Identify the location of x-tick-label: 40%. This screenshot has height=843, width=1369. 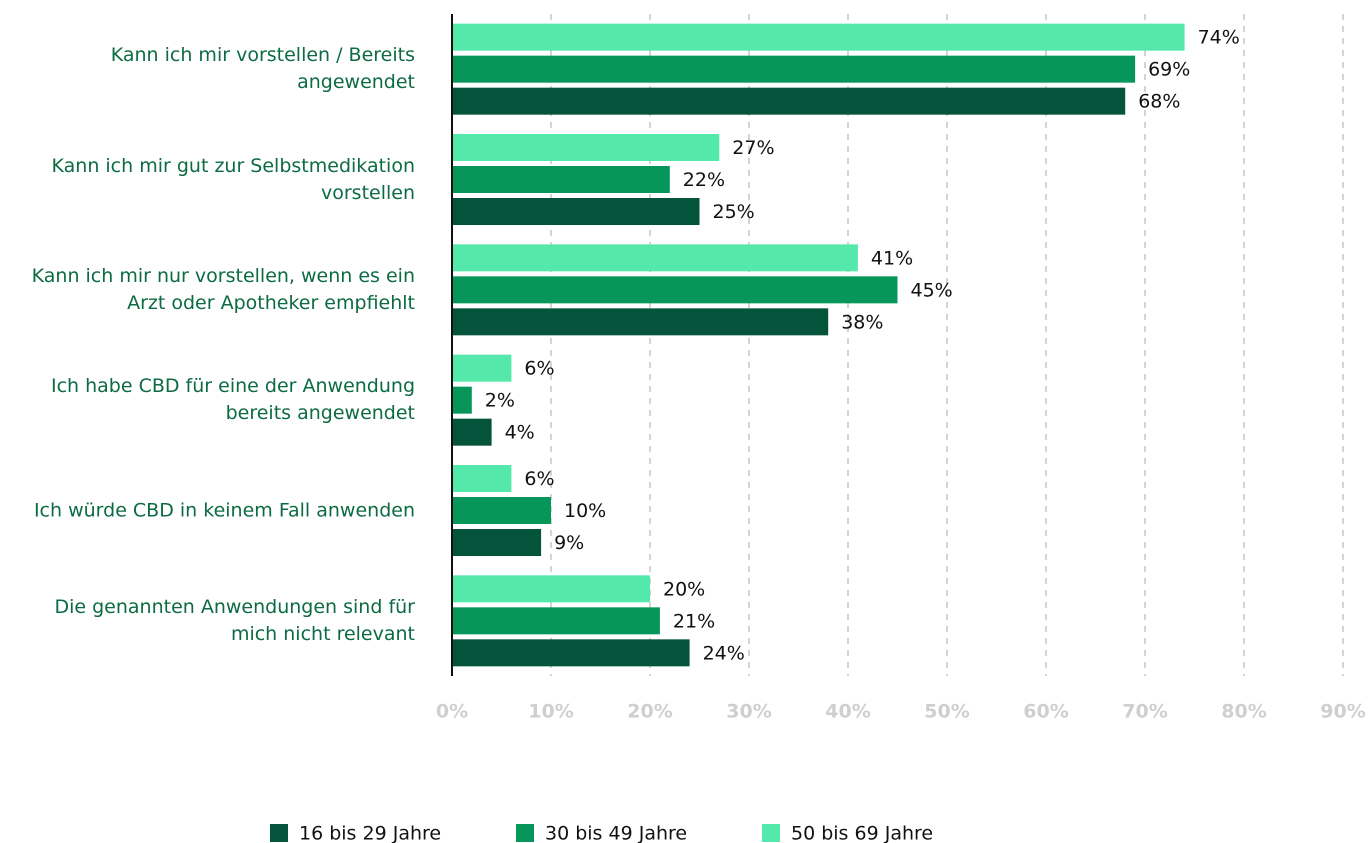
(847, 712).